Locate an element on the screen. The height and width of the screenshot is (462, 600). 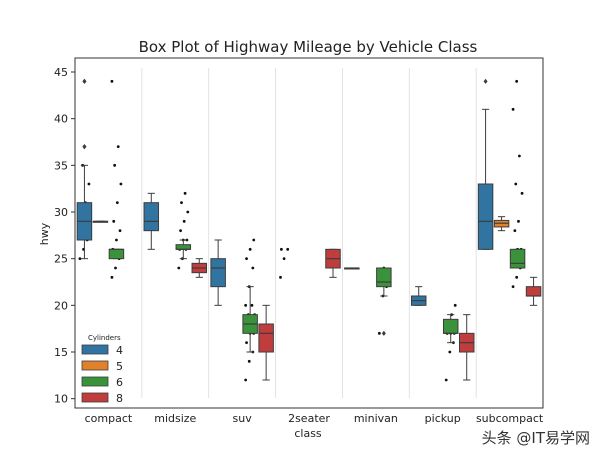
legend-label: 5 is located at coordinates (119, 366).